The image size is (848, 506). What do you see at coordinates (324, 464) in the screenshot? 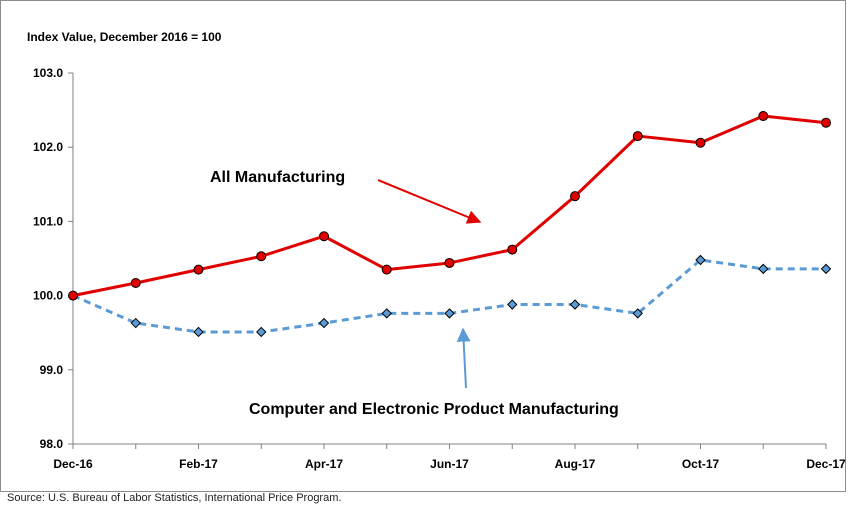
I see `x-tick-label: Apr-17` at bounding box center [324, 464].